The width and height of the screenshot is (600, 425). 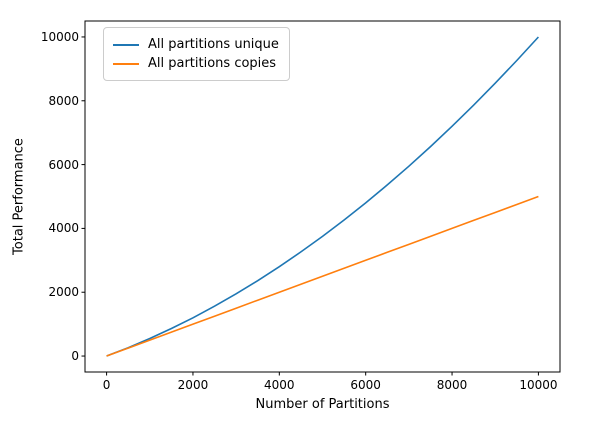 I want to click on legend-label: All partitions copies, so click(x=212, y=63).